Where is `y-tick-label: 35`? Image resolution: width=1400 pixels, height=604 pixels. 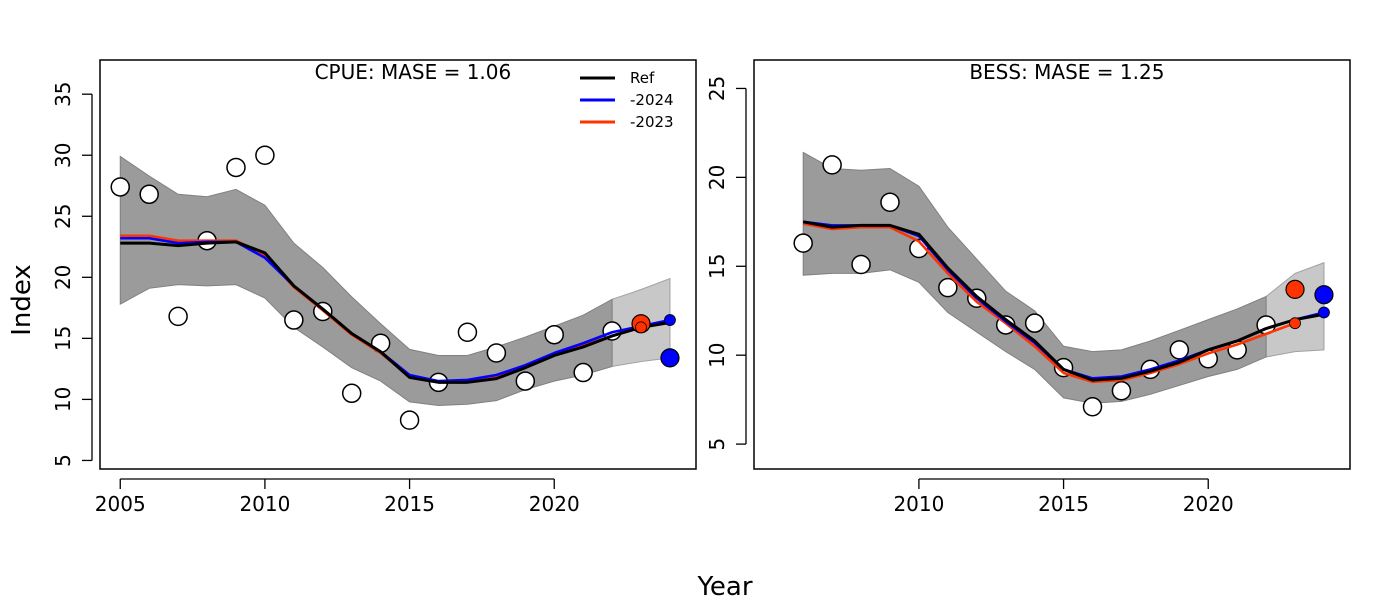
y-tick-label: 35 is located at coordinates (63, 93).